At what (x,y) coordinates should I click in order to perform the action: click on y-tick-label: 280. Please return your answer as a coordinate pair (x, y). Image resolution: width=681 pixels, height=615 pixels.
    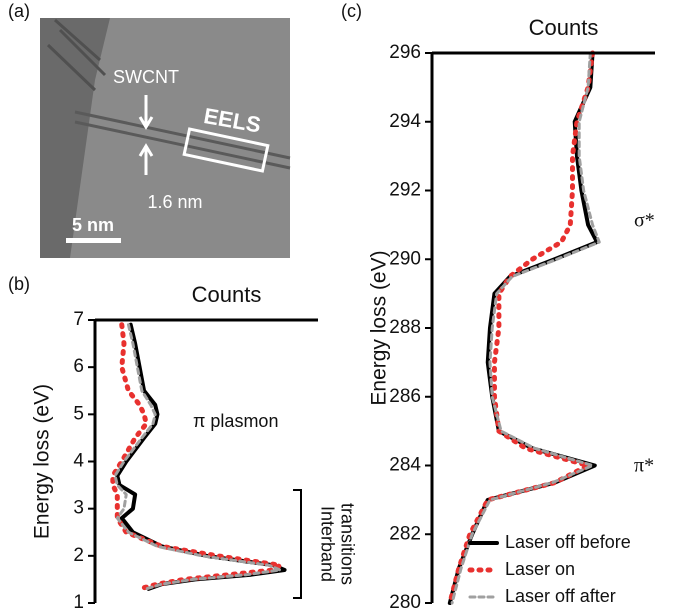
    Looking at the image, I should click on (405, 602).